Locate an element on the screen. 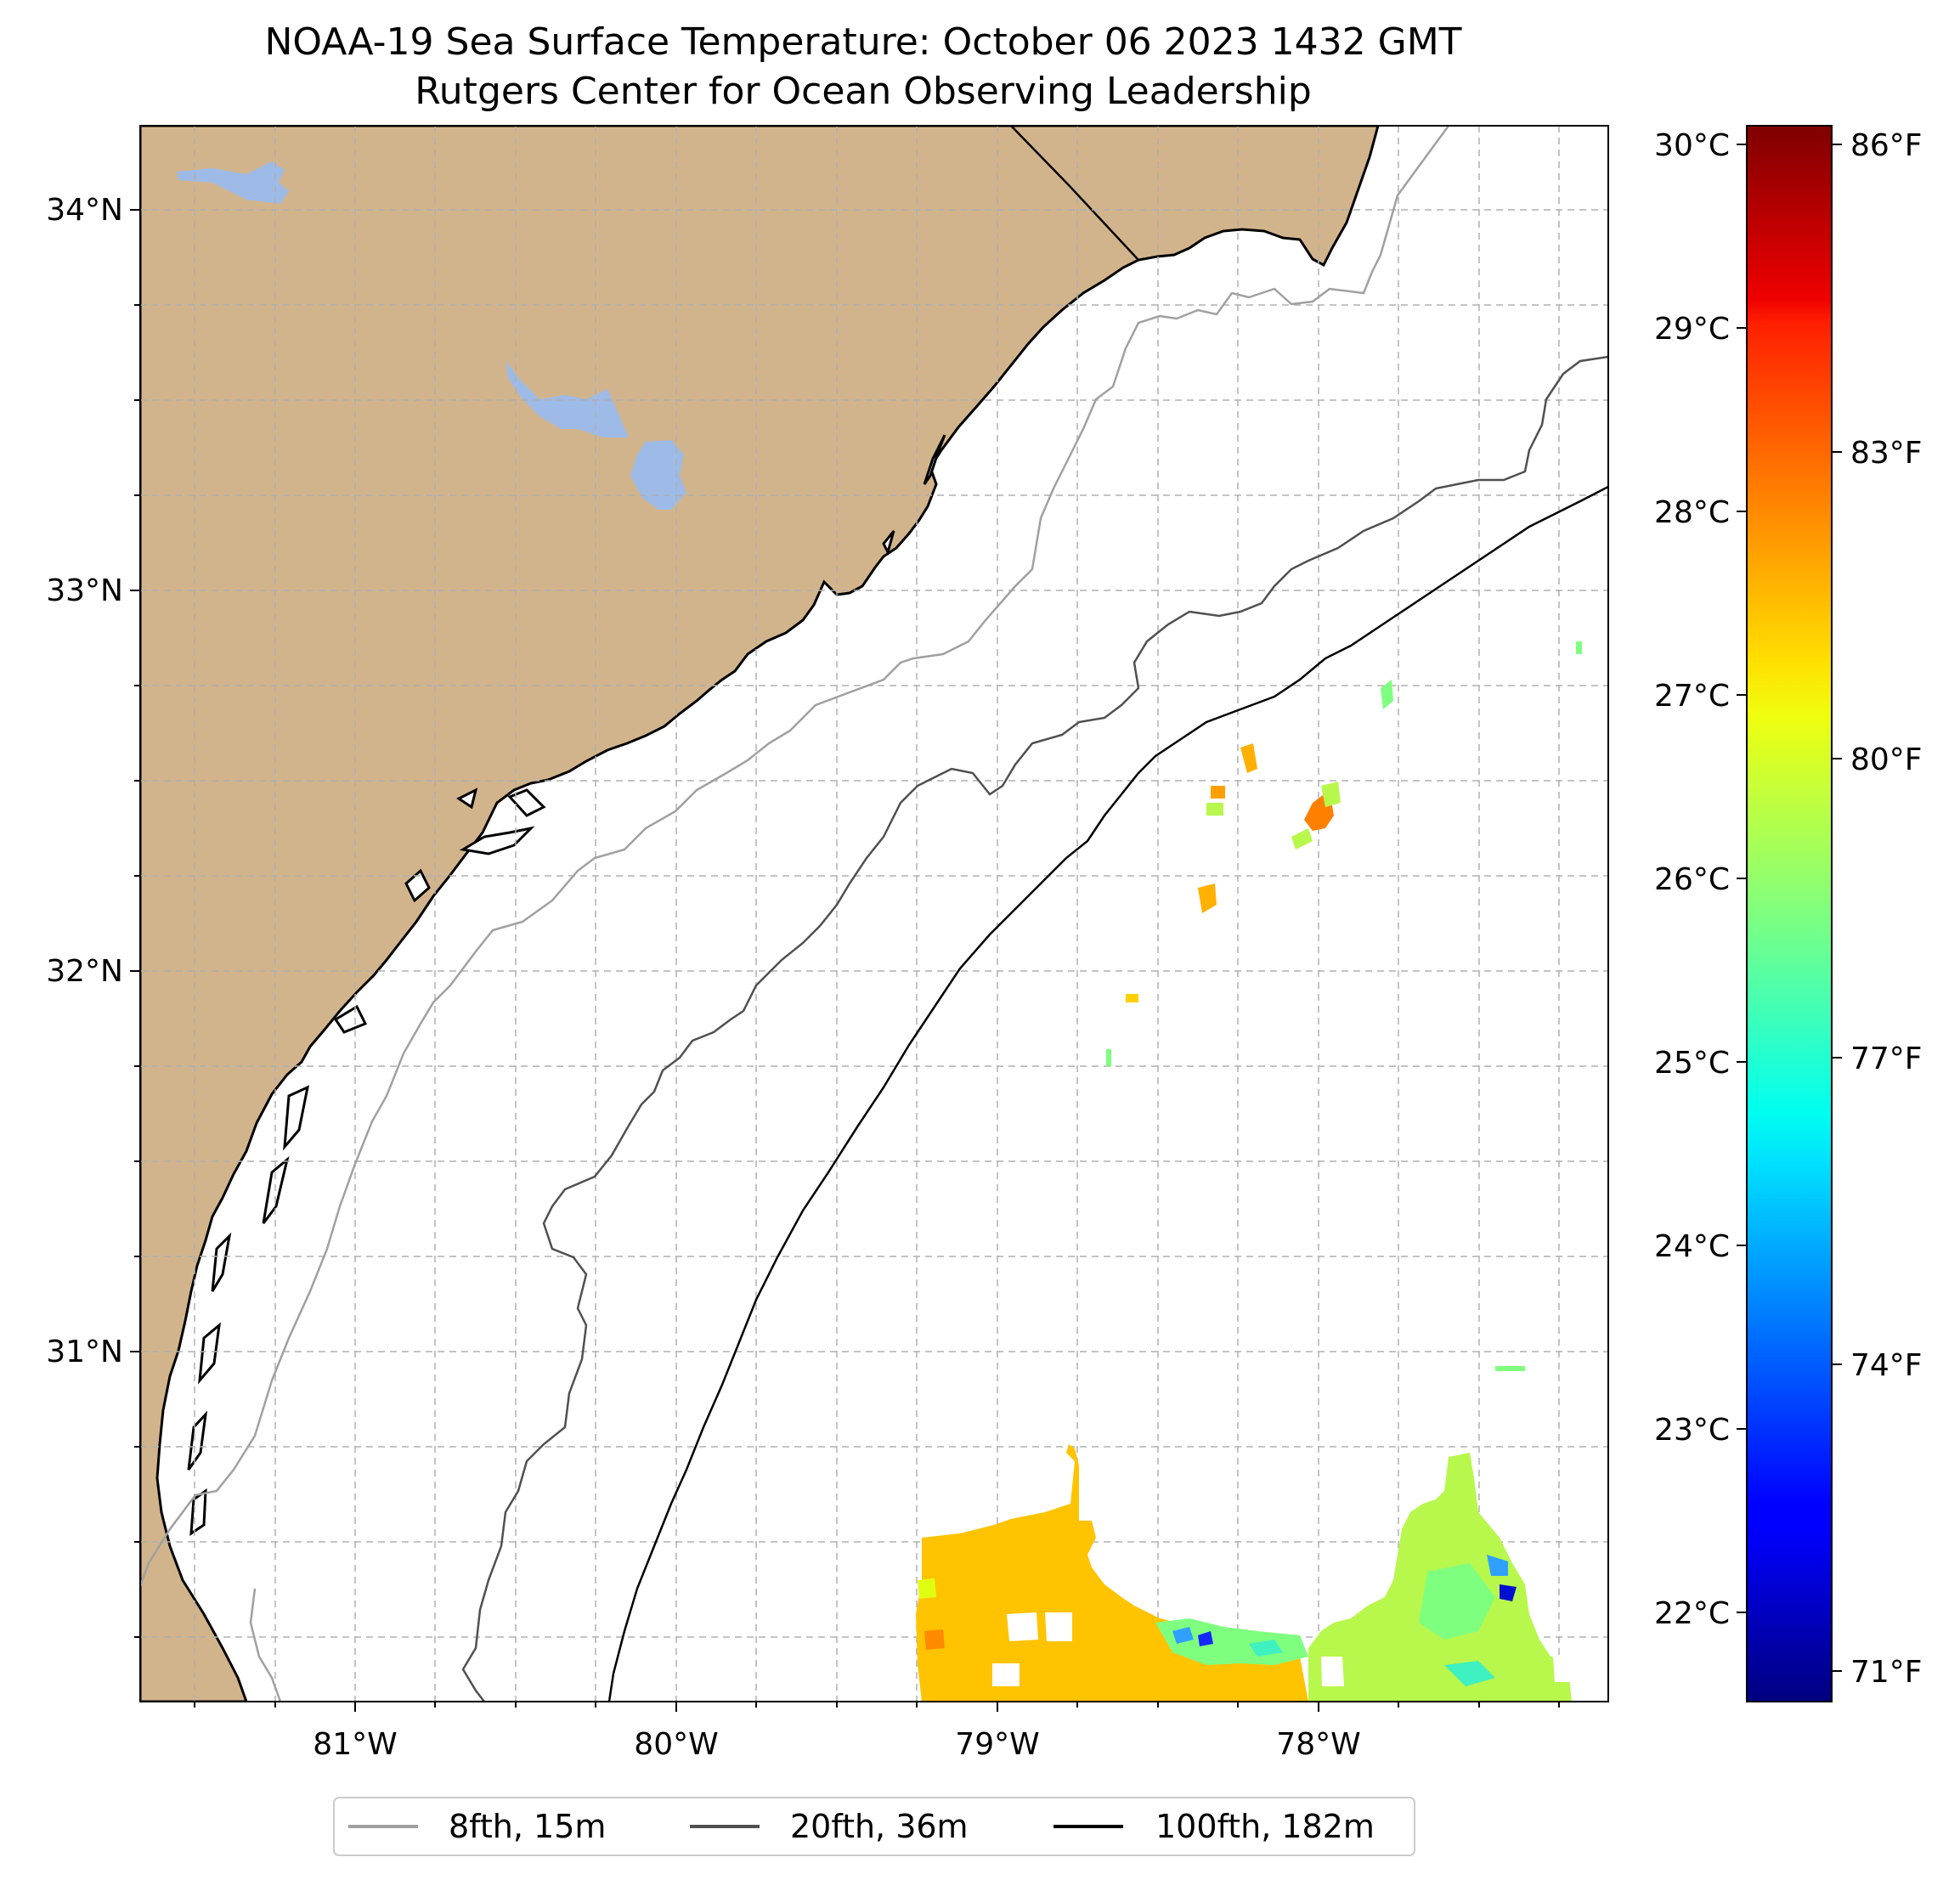 The width and height of the screenshot is (1960, 1880). celsius-tick-label: 28°C is located at coordinates (1692, 513).